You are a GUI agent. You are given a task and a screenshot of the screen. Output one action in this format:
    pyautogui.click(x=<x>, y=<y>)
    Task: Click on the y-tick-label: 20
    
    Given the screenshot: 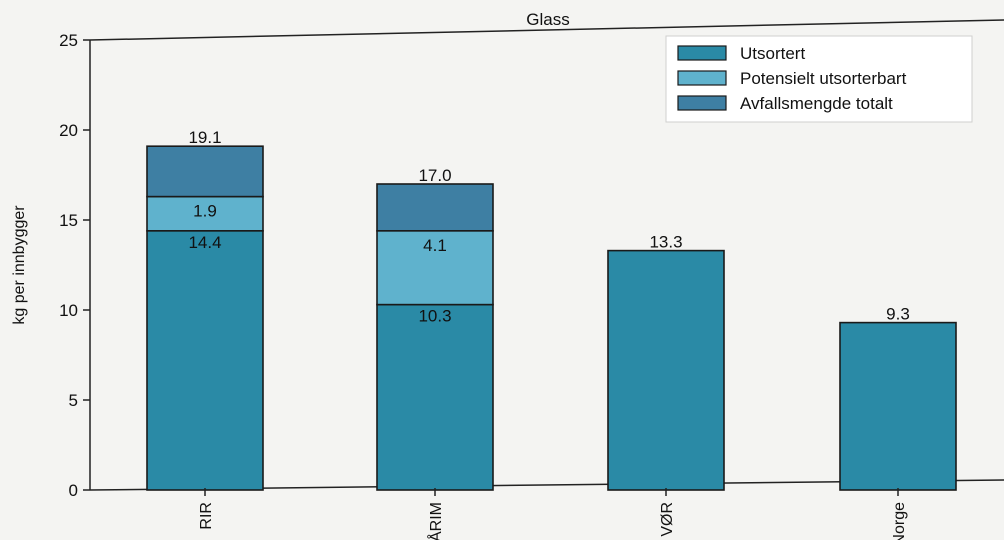 What is the action you would take?
    pyautogui.click(x=68, y=130)
    